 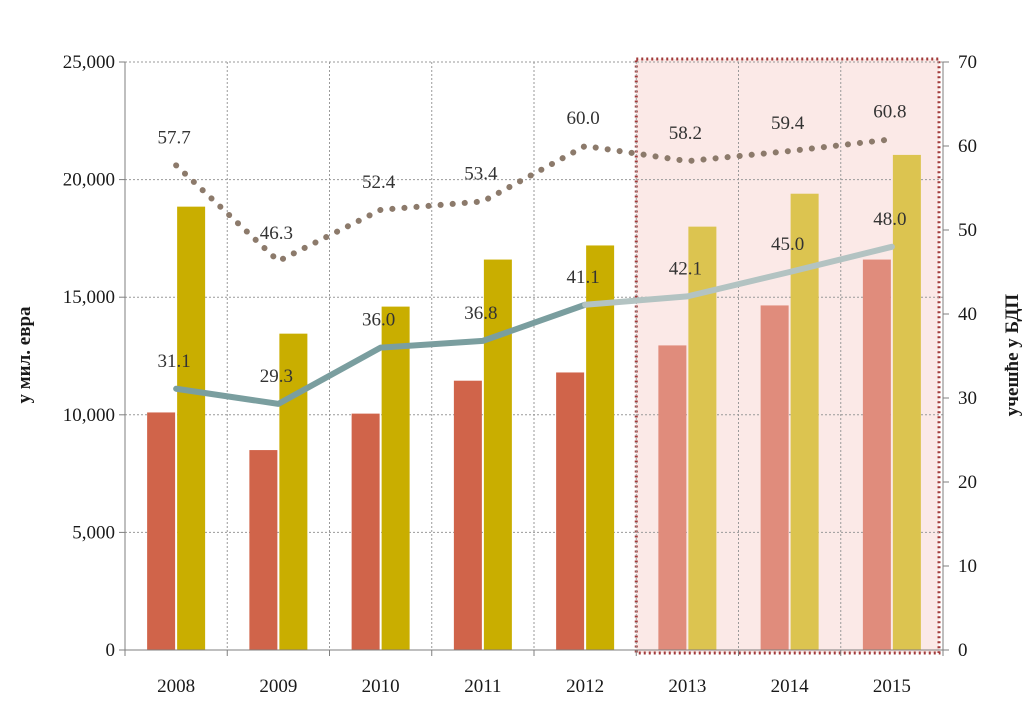 I want to click on dotted-line-label-2010: 52.4, so click(x=379, y=182).